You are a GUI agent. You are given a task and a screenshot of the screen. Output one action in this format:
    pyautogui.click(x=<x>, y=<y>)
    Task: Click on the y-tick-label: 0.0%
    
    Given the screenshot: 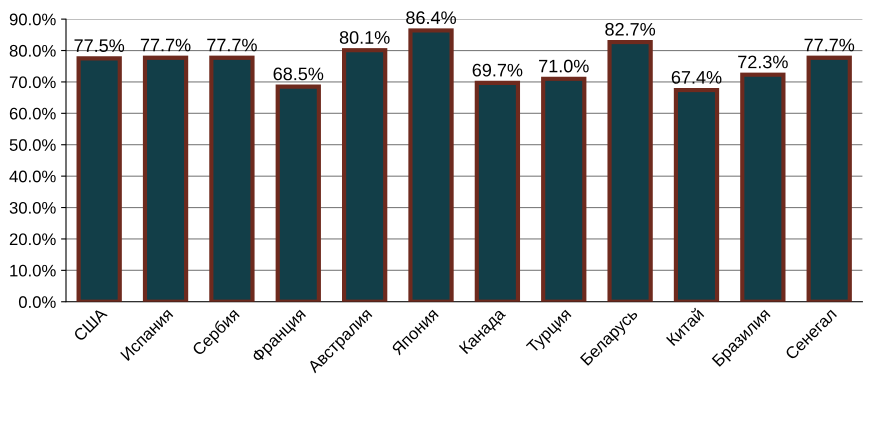 What is the action you would take?
    pyautogui.click(x=37, y=302)
    